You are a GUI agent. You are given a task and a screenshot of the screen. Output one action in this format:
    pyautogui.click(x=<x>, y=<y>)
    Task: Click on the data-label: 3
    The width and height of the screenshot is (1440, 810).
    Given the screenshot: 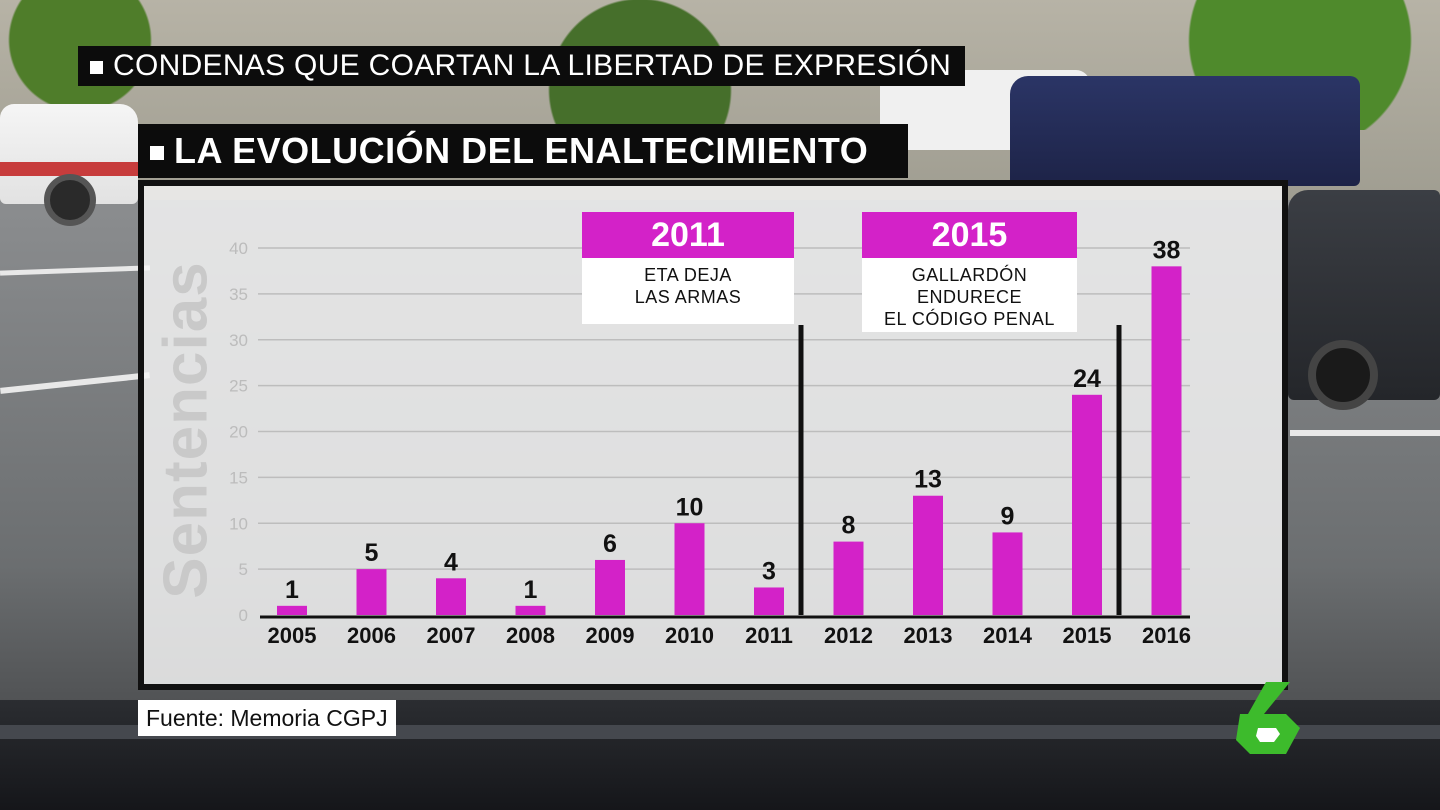 What is the action you would take?
    pyautogui.click(x=769, y=571)
    